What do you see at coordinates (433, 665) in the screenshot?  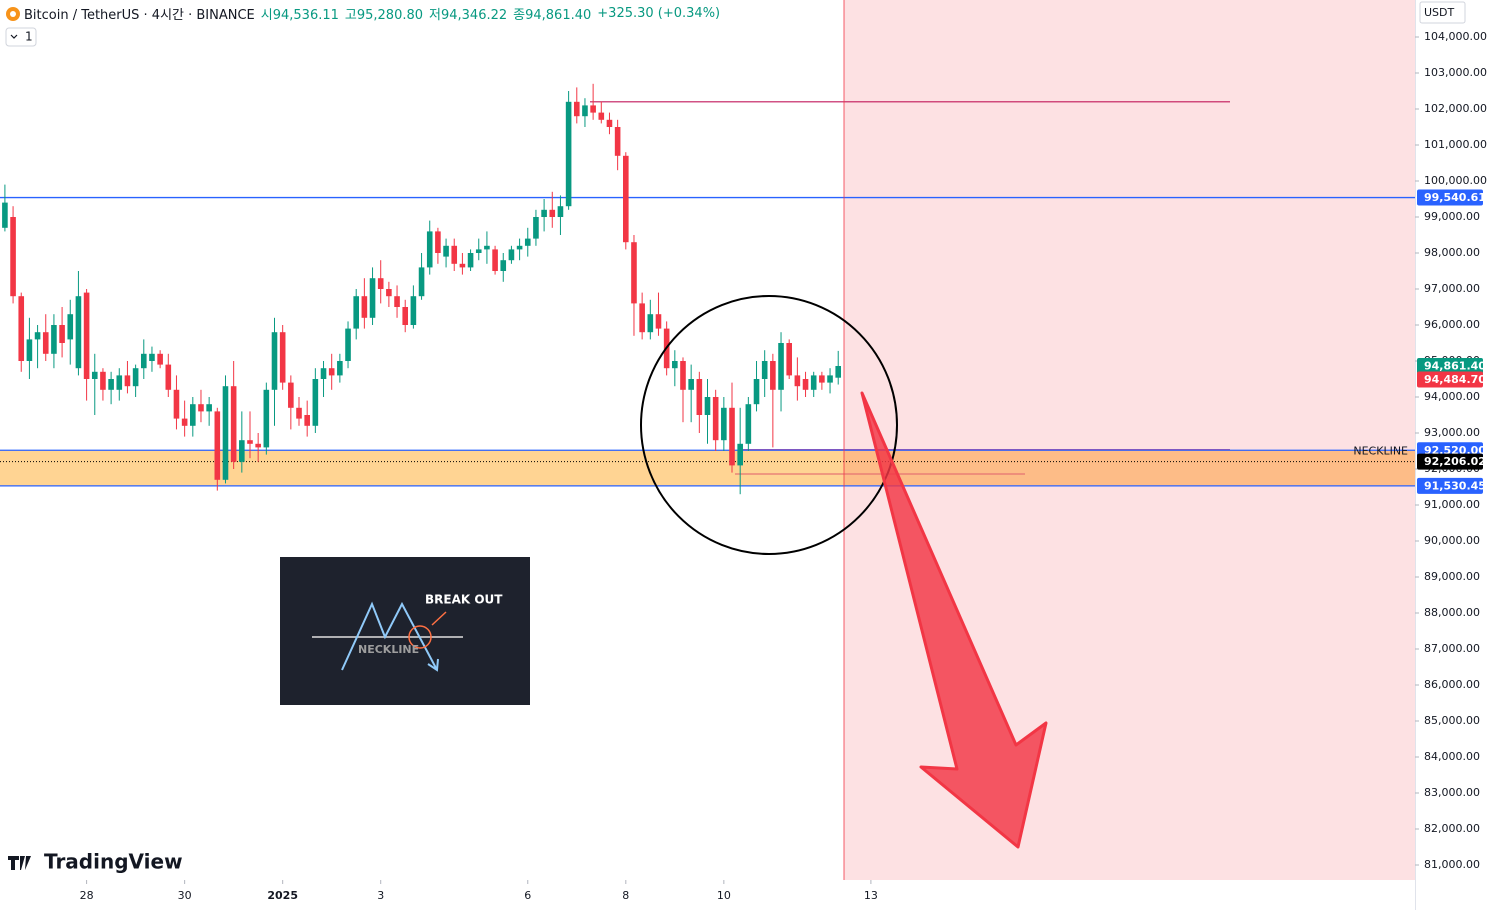 I see `inset-arrow-head` at bounding box center [433, 665].